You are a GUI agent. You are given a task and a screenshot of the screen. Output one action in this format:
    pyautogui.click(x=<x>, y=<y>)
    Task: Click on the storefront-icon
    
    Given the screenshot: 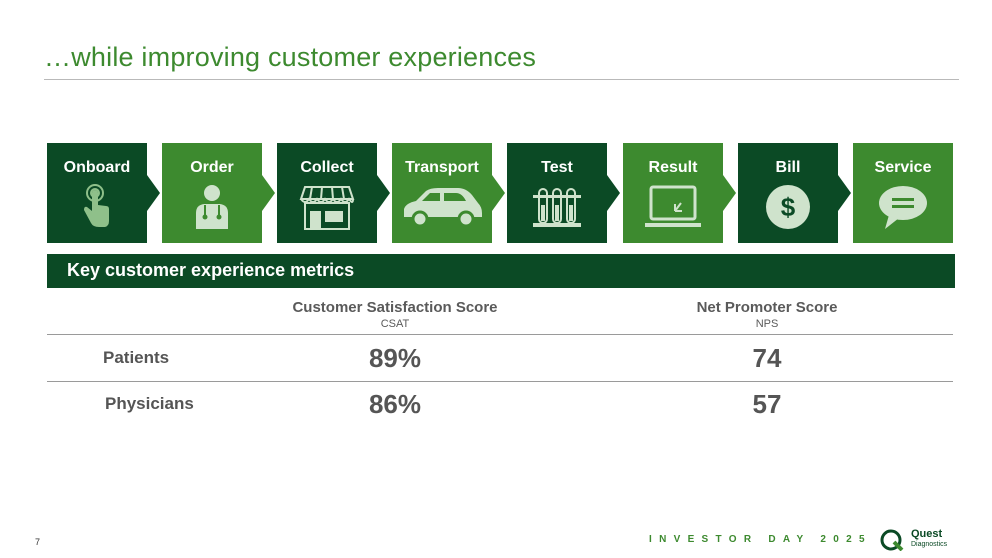 What is the action you would take?
    pyautogui.click(x=327, y=208)
    